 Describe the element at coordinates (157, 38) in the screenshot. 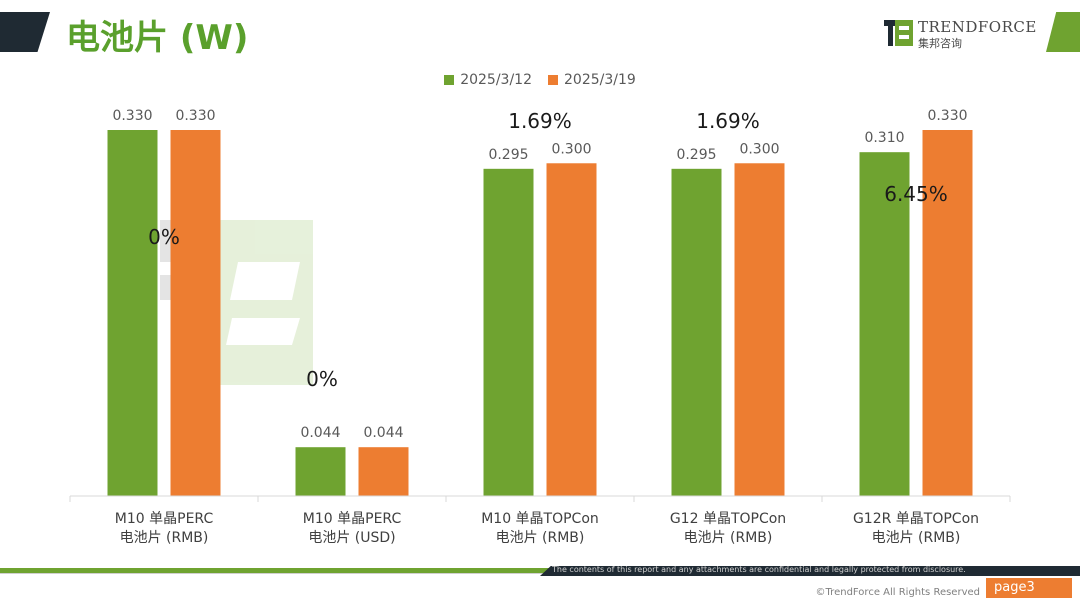

I see `page-title: 电池片 (W)` at that location.